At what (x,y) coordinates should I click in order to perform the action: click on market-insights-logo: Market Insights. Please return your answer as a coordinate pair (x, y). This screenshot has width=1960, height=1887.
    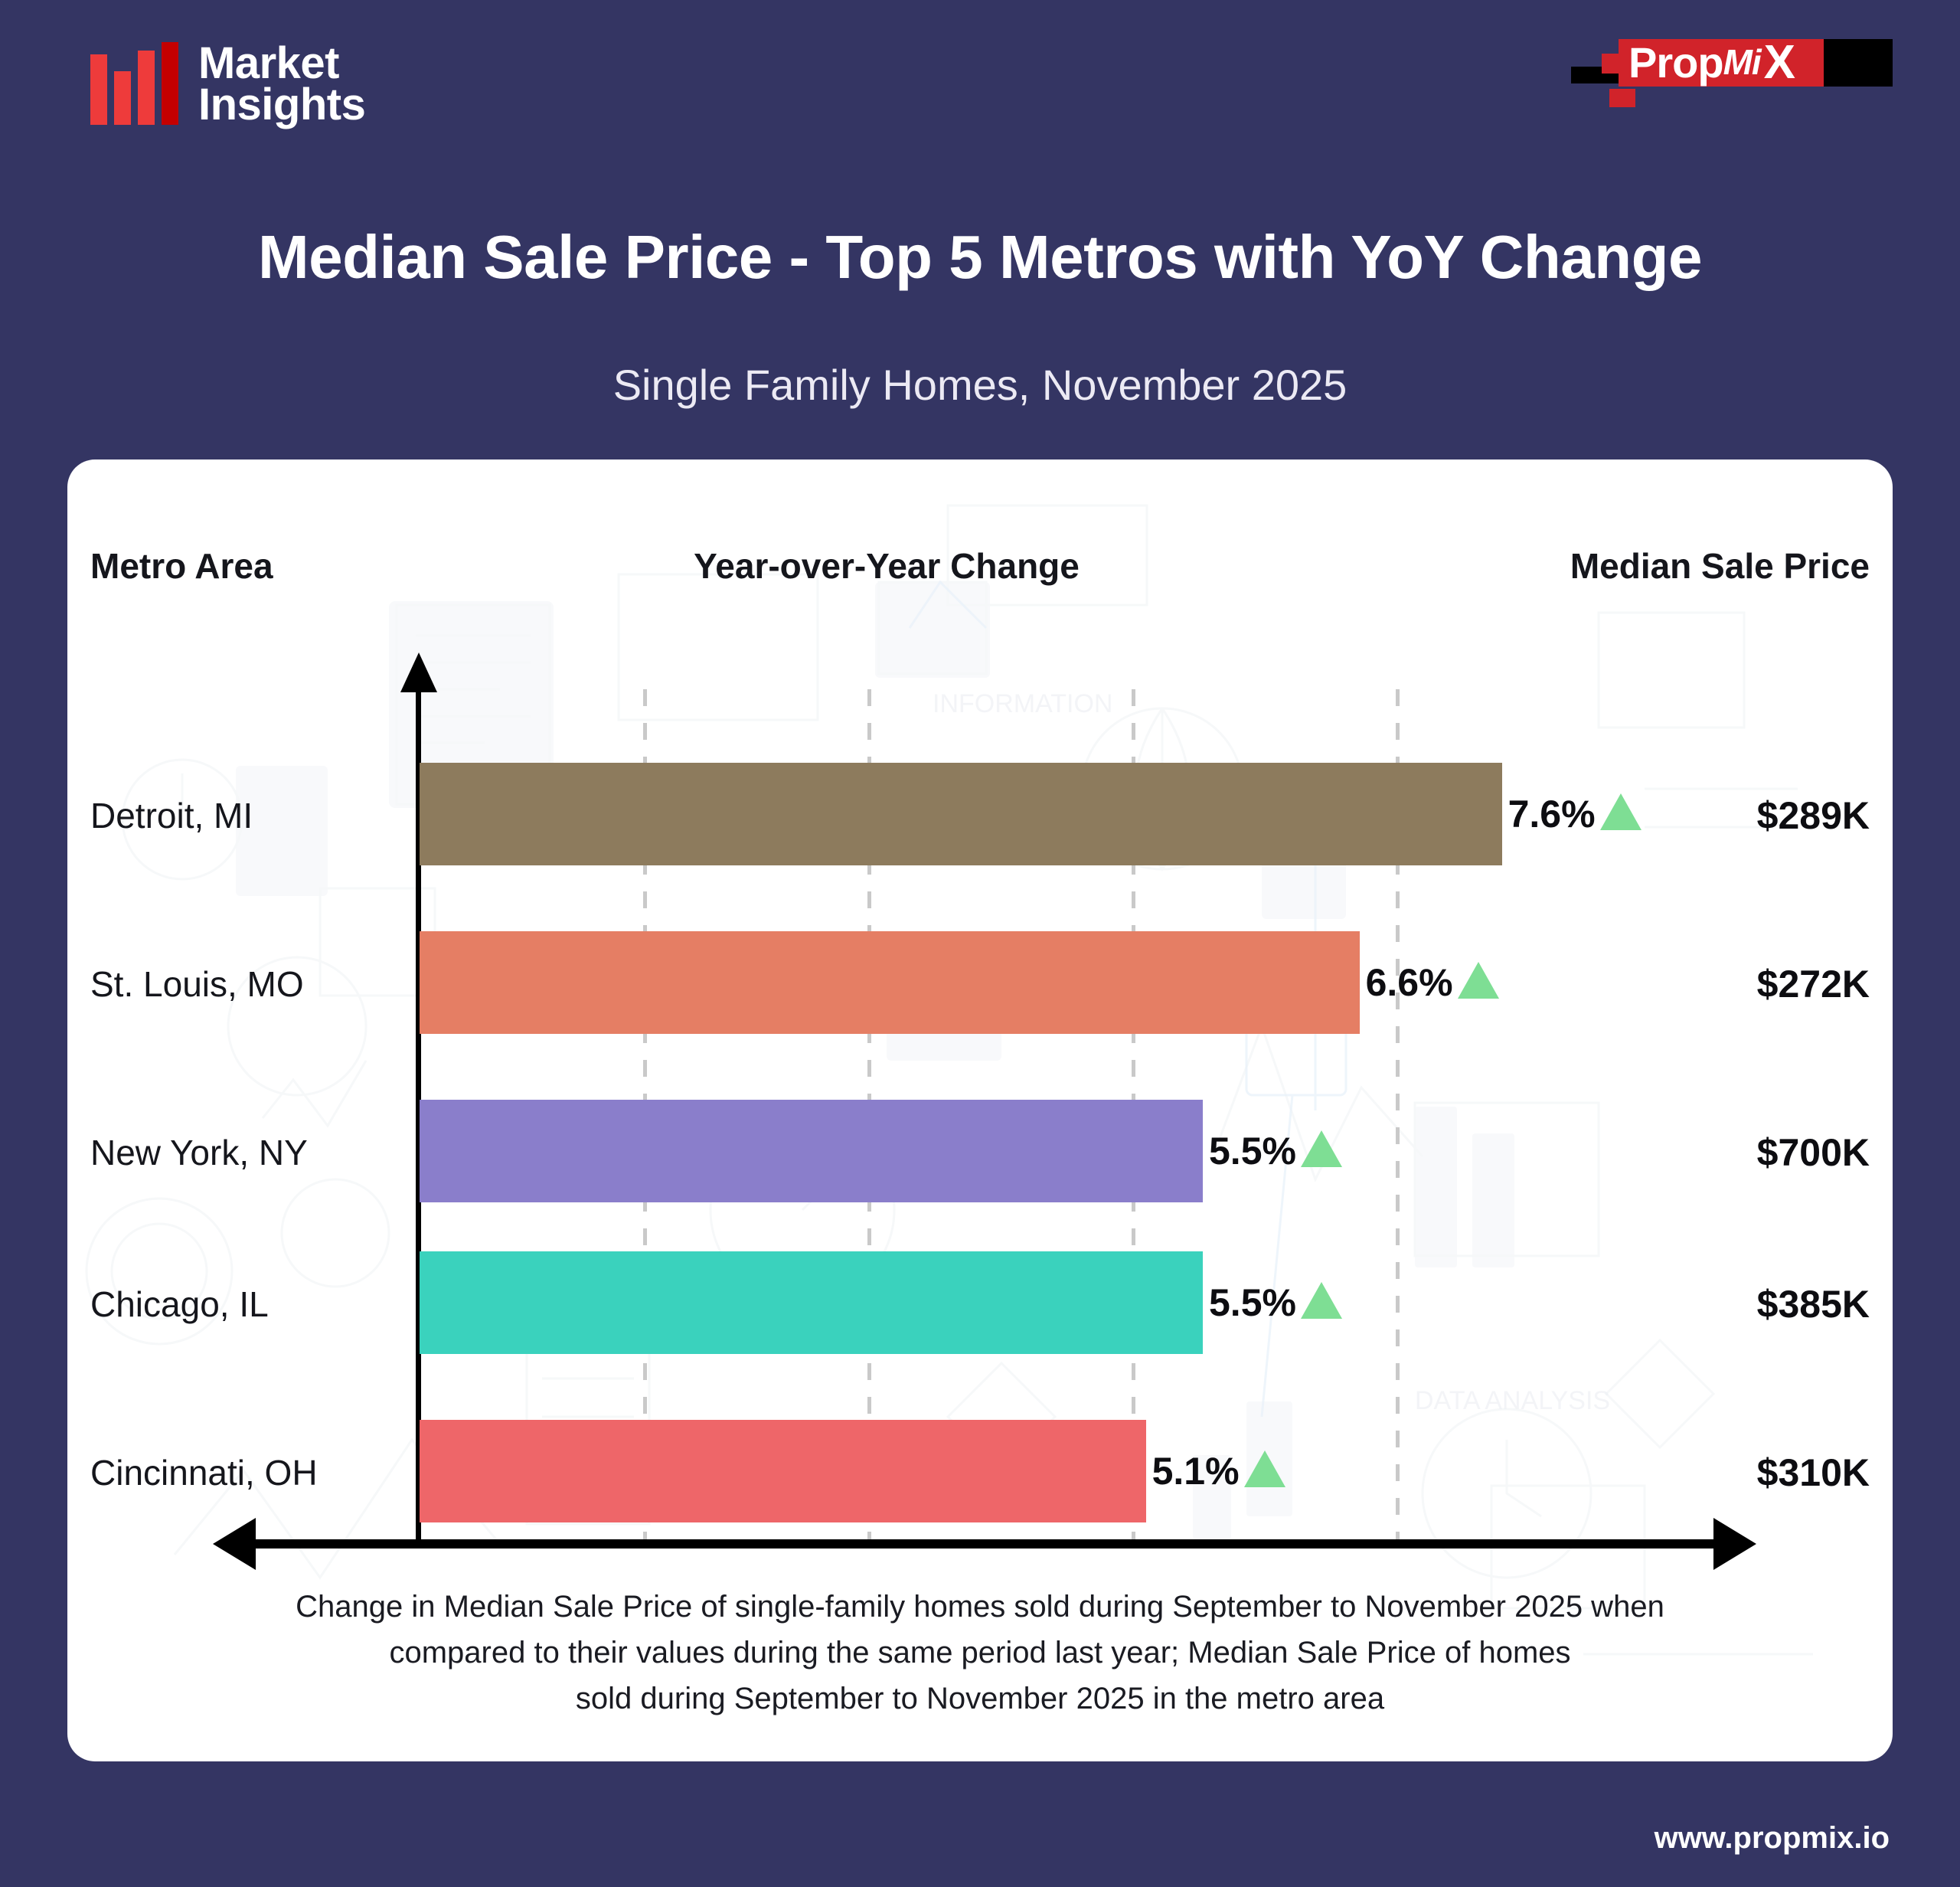
    Looking at the image, I should click on (228, 83).